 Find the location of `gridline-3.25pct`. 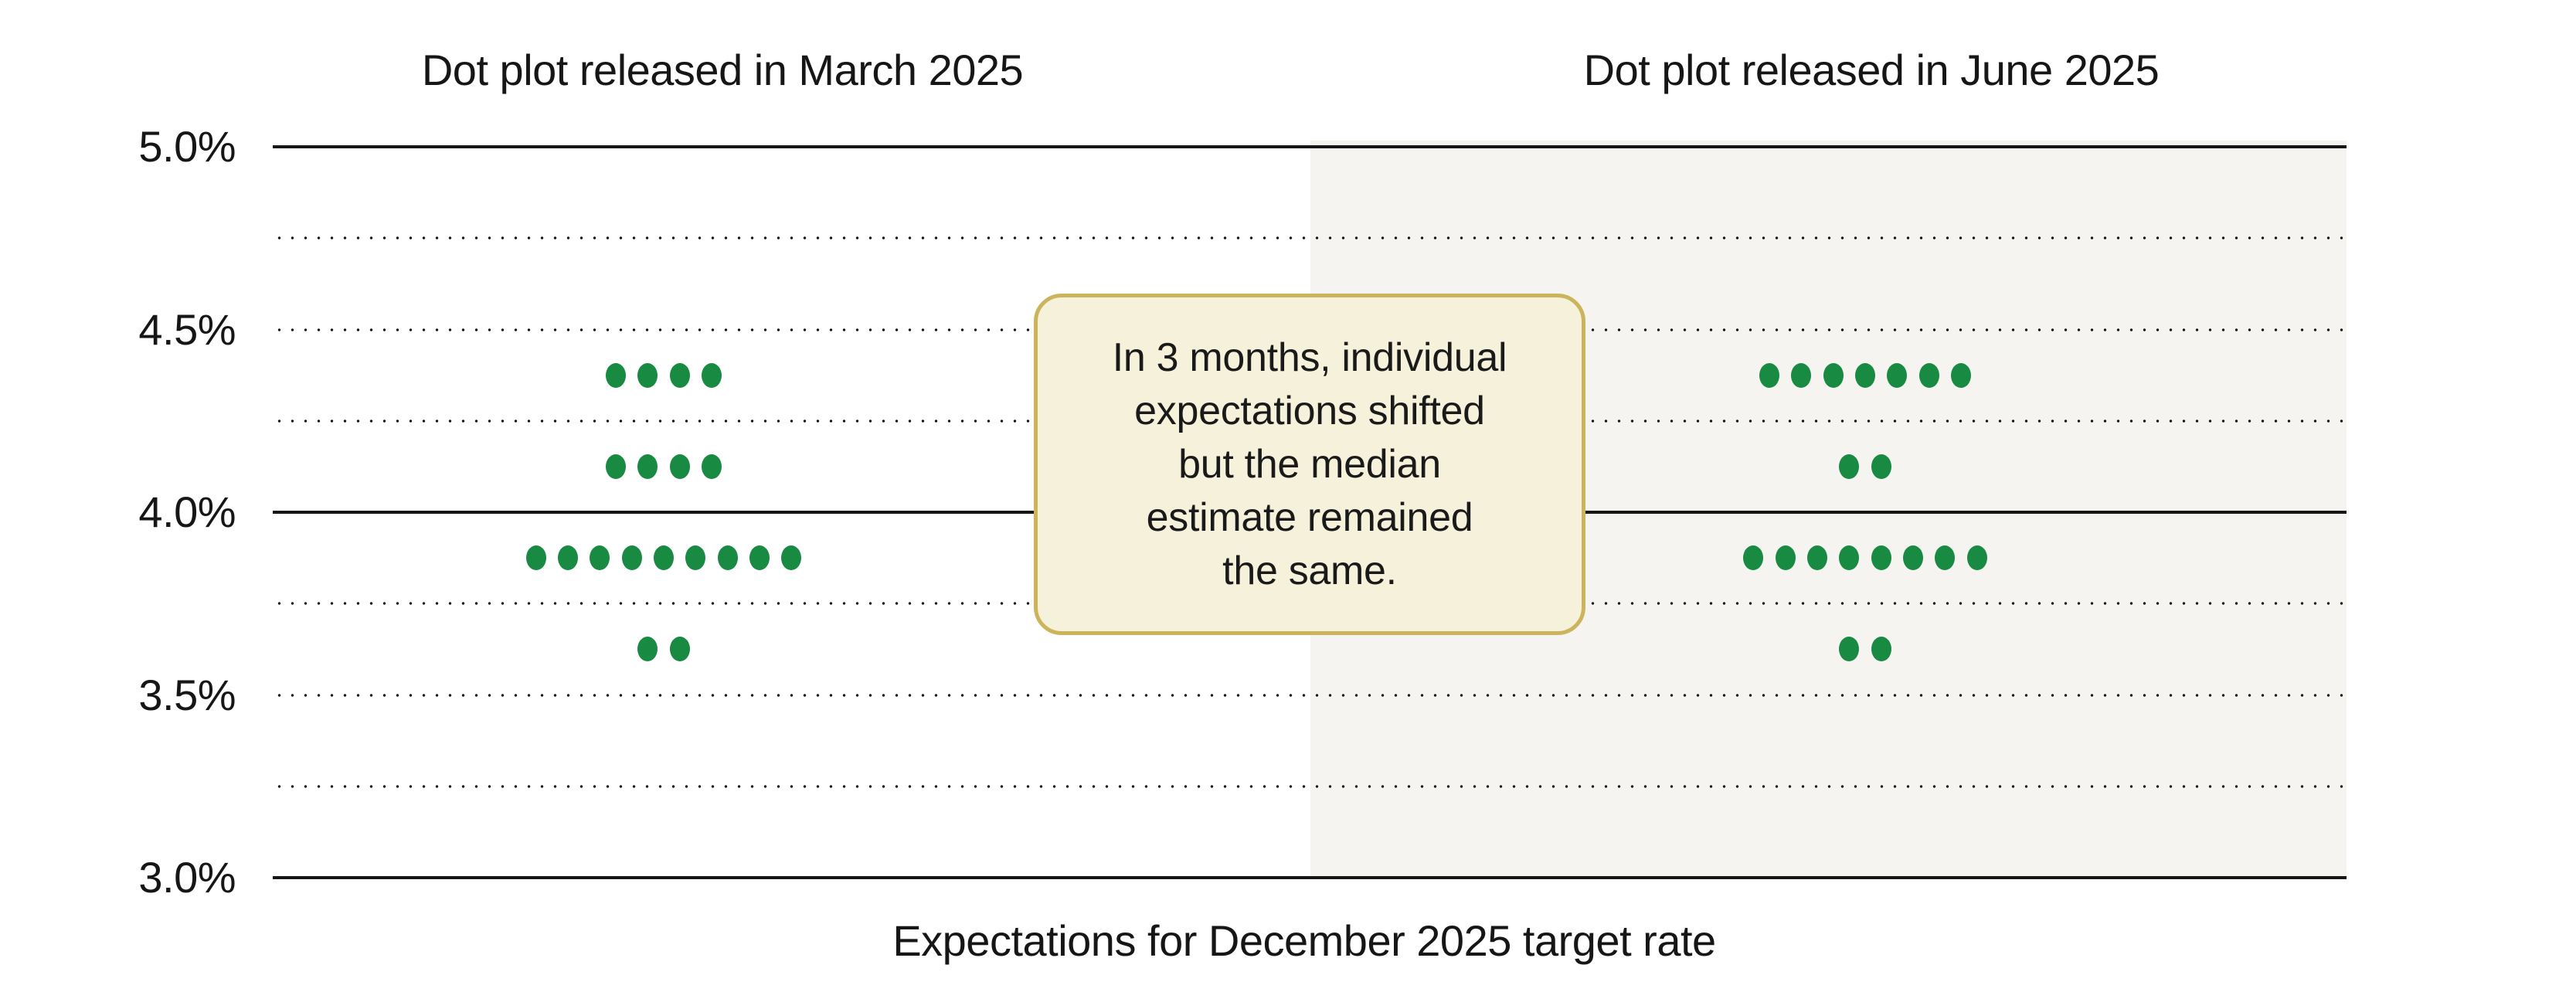

gridline-3.25pct is located at coordinates (1310, 786).